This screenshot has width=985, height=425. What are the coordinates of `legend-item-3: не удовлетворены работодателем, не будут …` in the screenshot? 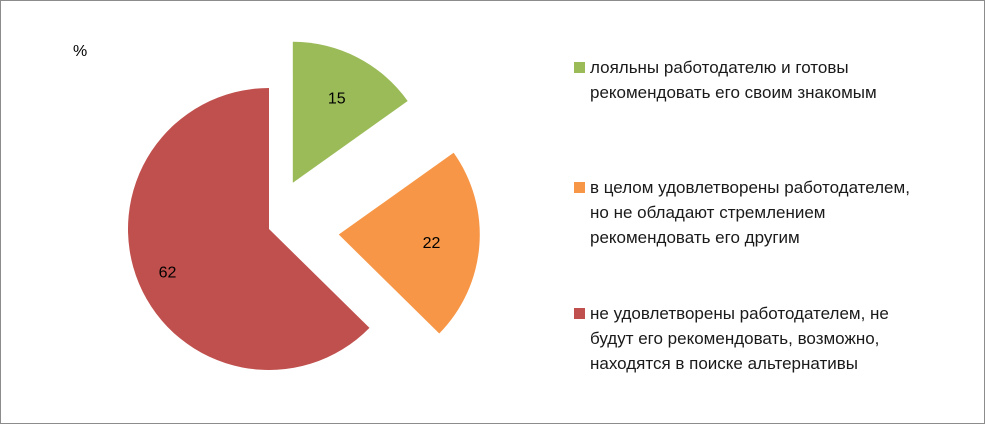 It's located at (731, 338).